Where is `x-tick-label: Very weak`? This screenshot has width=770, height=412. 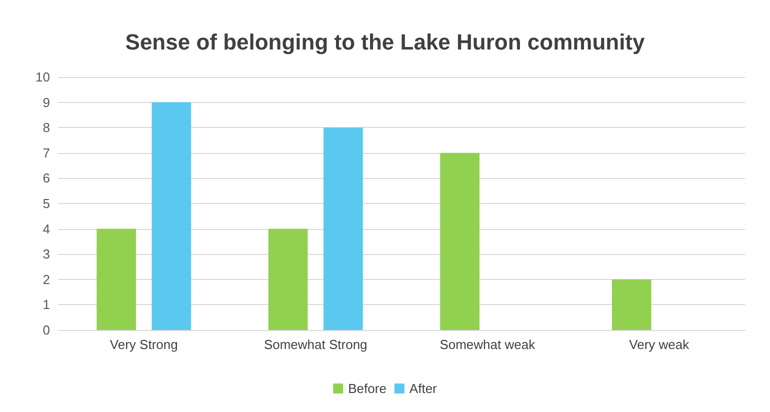
x-tick-label: Very weak is located at coordinates (659, 344).